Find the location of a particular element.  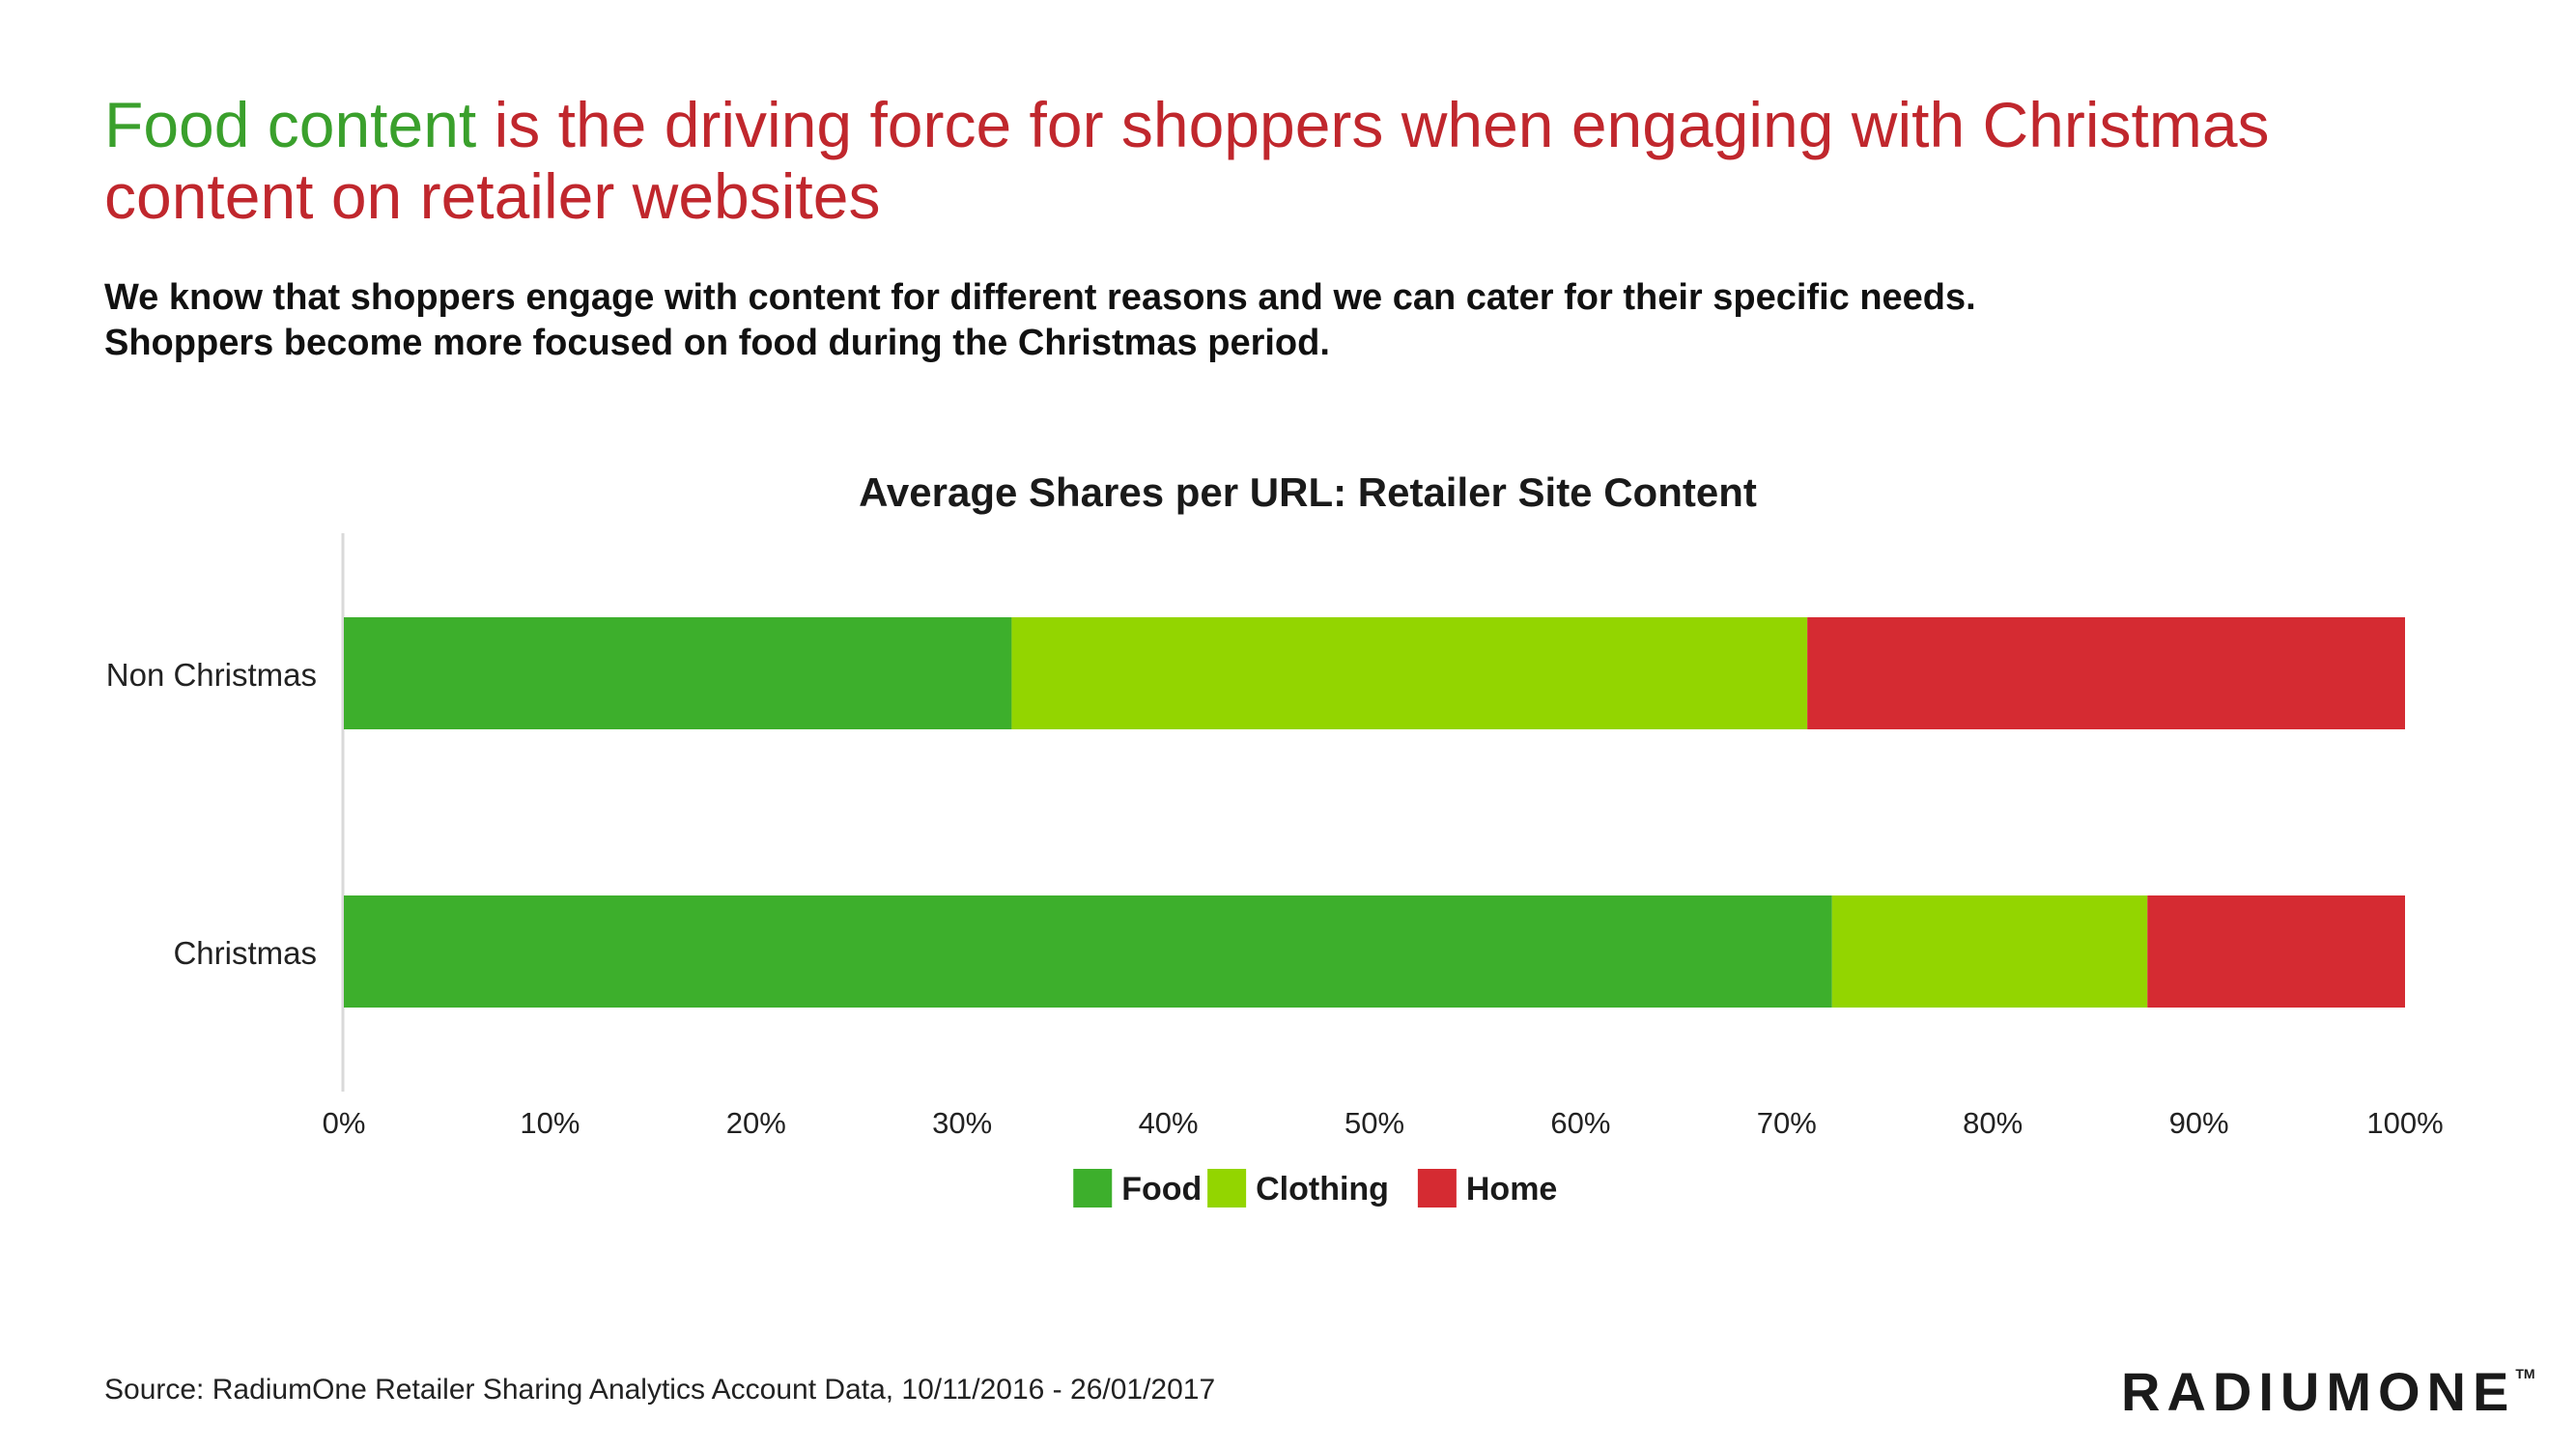

x-tick-label: 10% is located at coordinates (550, 1123).